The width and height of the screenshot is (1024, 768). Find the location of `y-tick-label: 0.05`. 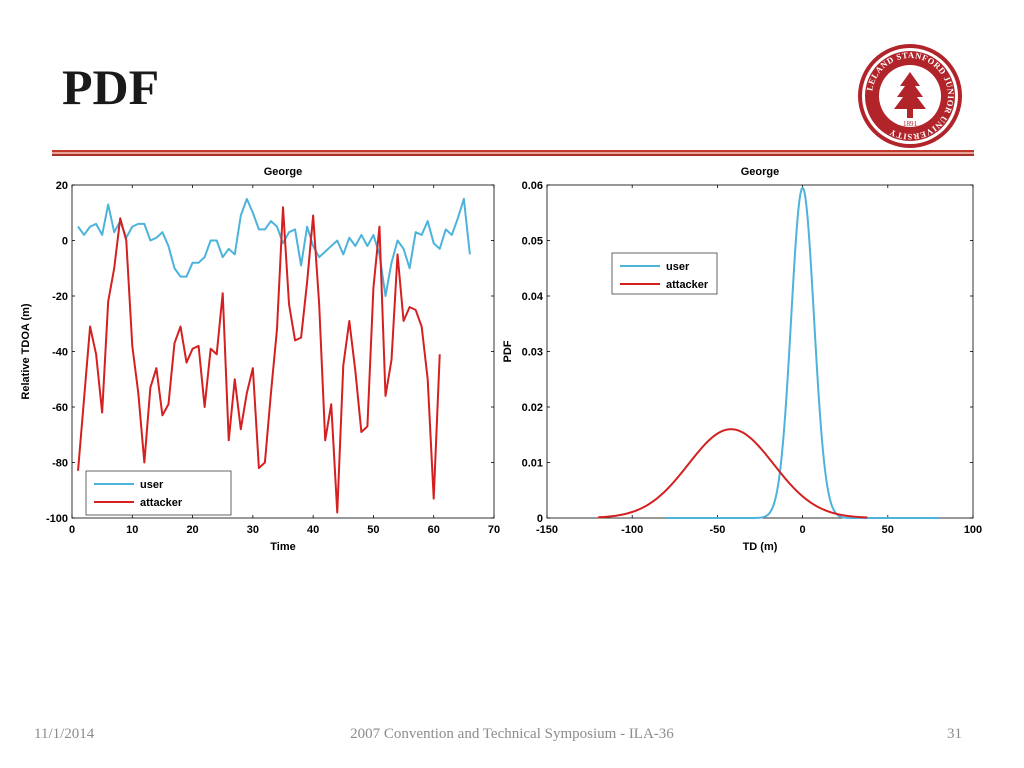

y-tick-label: 0.05 is located at coordinates (532, 242).